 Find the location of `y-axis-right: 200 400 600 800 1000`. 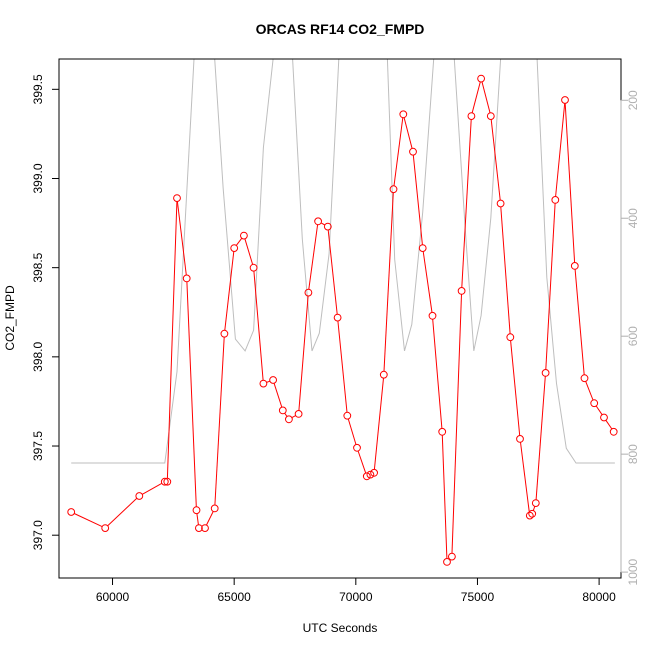

y-axis-right: 200 400 600 800 1000 is located at coordinates (630, 337).